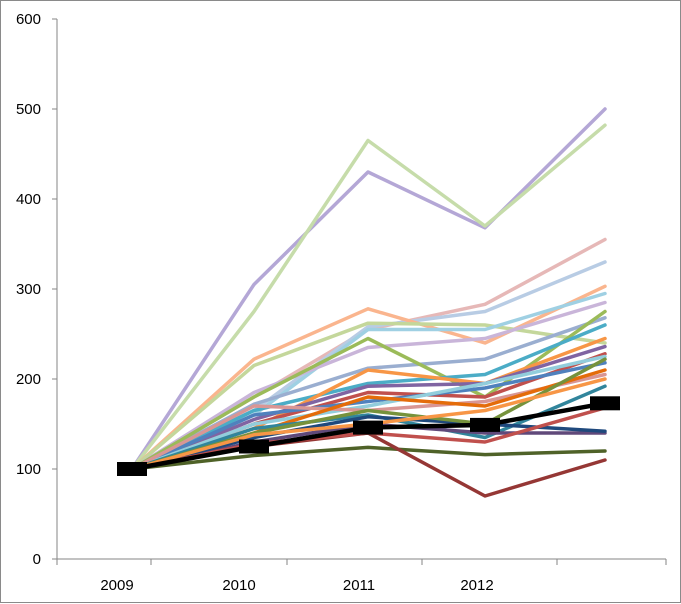 The image size is (681, 604). What do you see at coordinates (28, 109) in the screenshot?
I see `y-tick-label: 500` at bounding box center [28, 109].